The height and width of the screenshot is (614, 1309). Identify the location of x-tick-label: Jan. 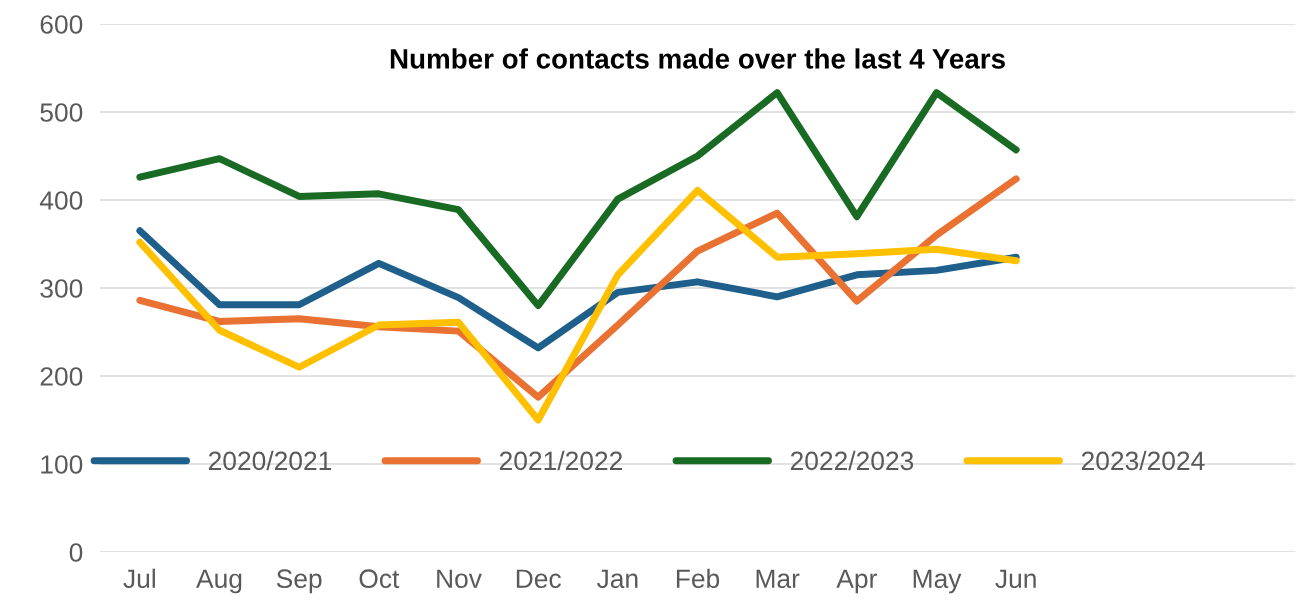
(617, 579).